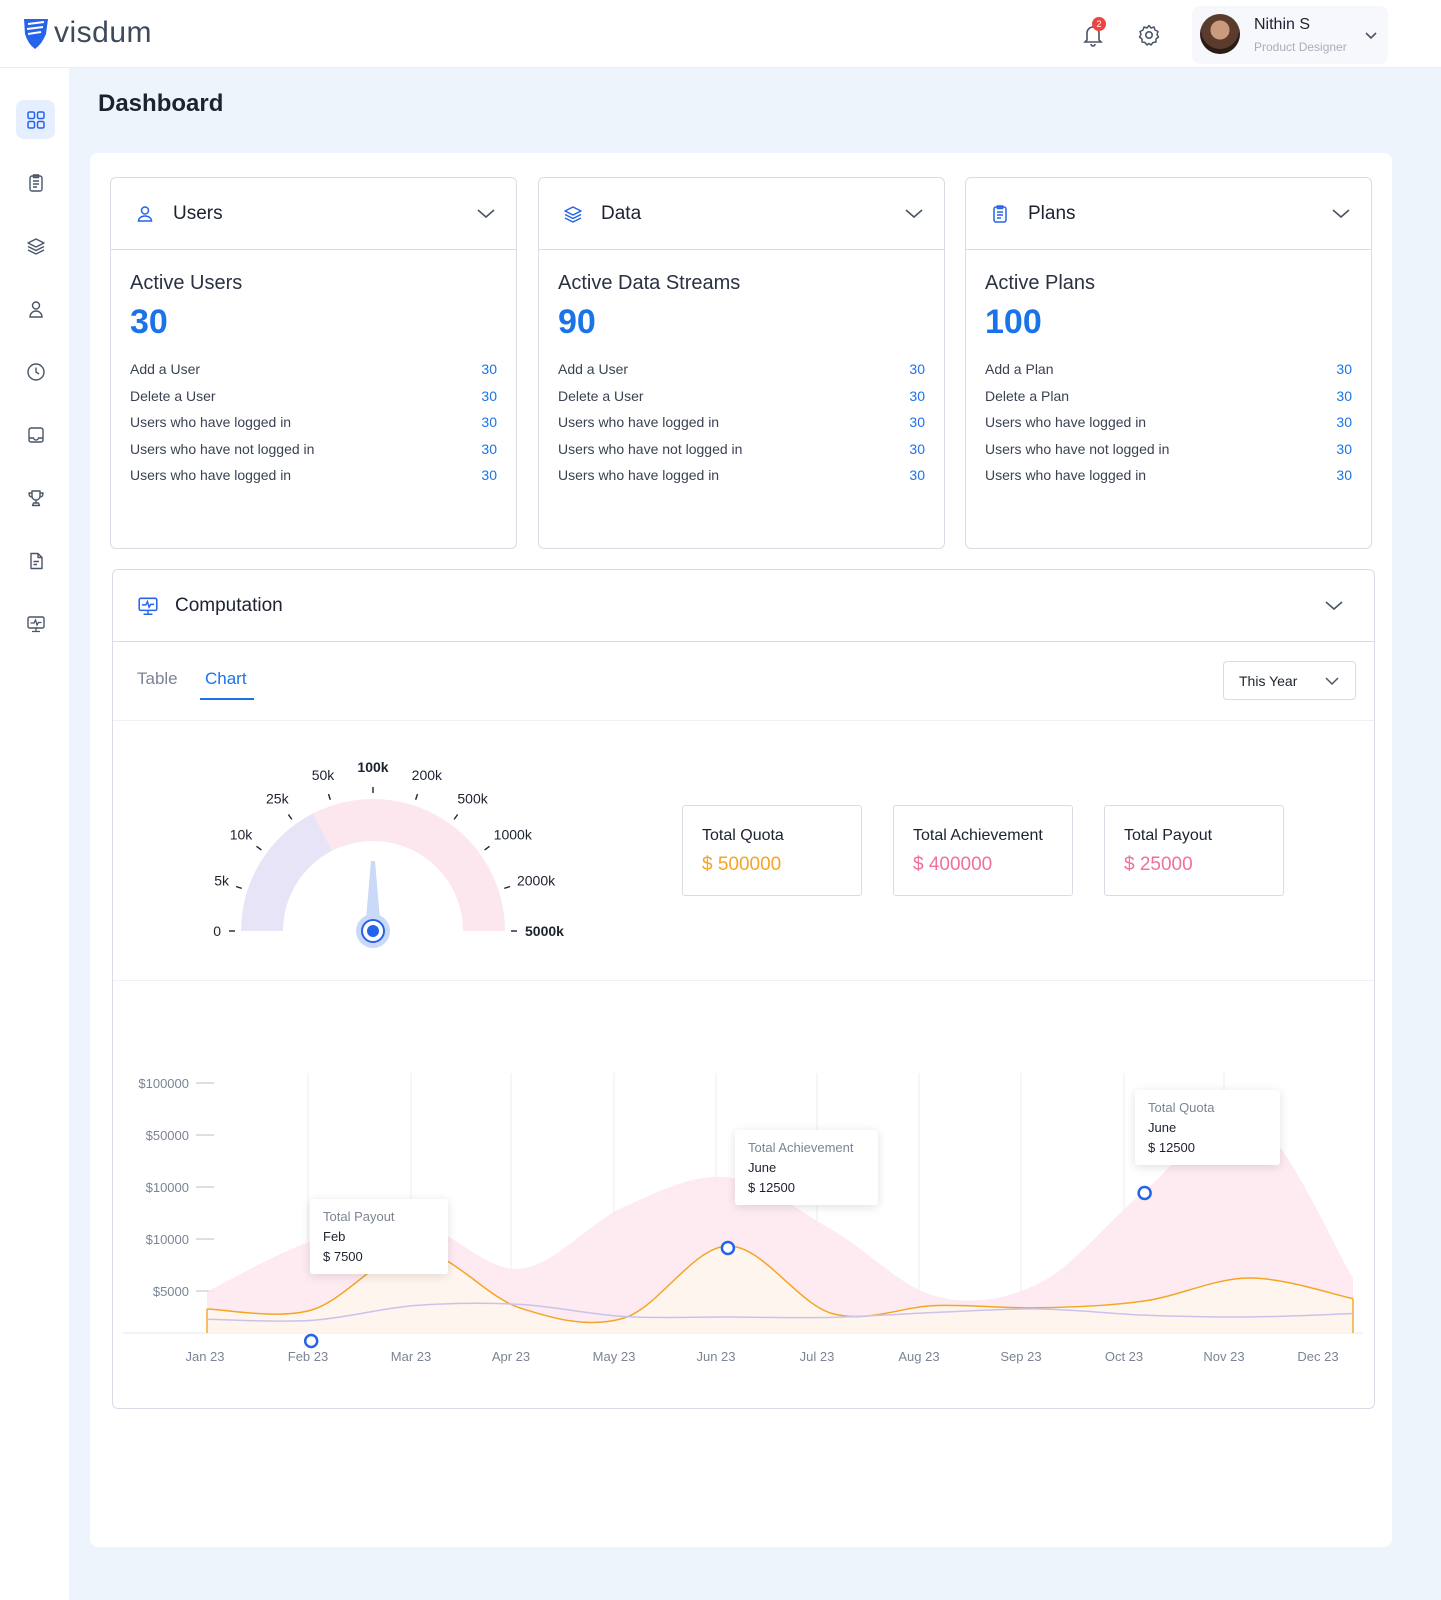  I want to click on stat-total-payout: Total Payout $ 25000, so click(1194, 850).